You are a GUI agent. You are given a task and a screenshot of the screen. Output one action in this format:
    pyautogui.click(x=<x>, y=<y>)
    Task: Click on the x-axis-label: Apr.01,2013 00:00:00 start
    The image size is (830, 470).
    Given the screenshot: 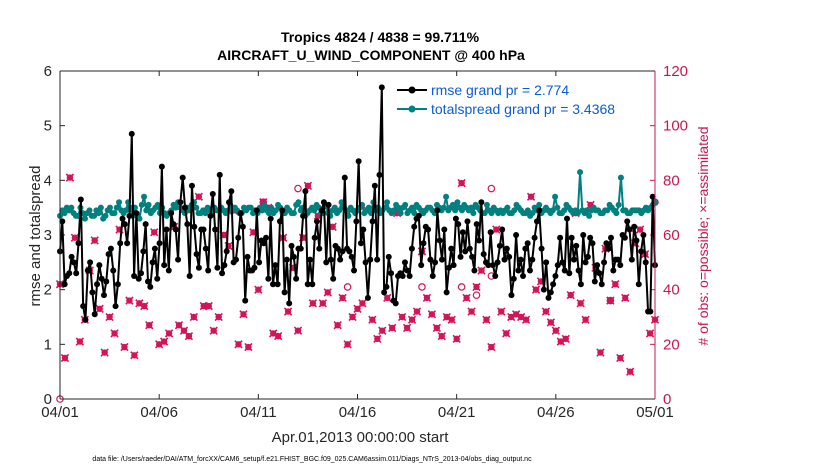 What is the action you would take?
    pyautogui.click(x=361, y=437)
    